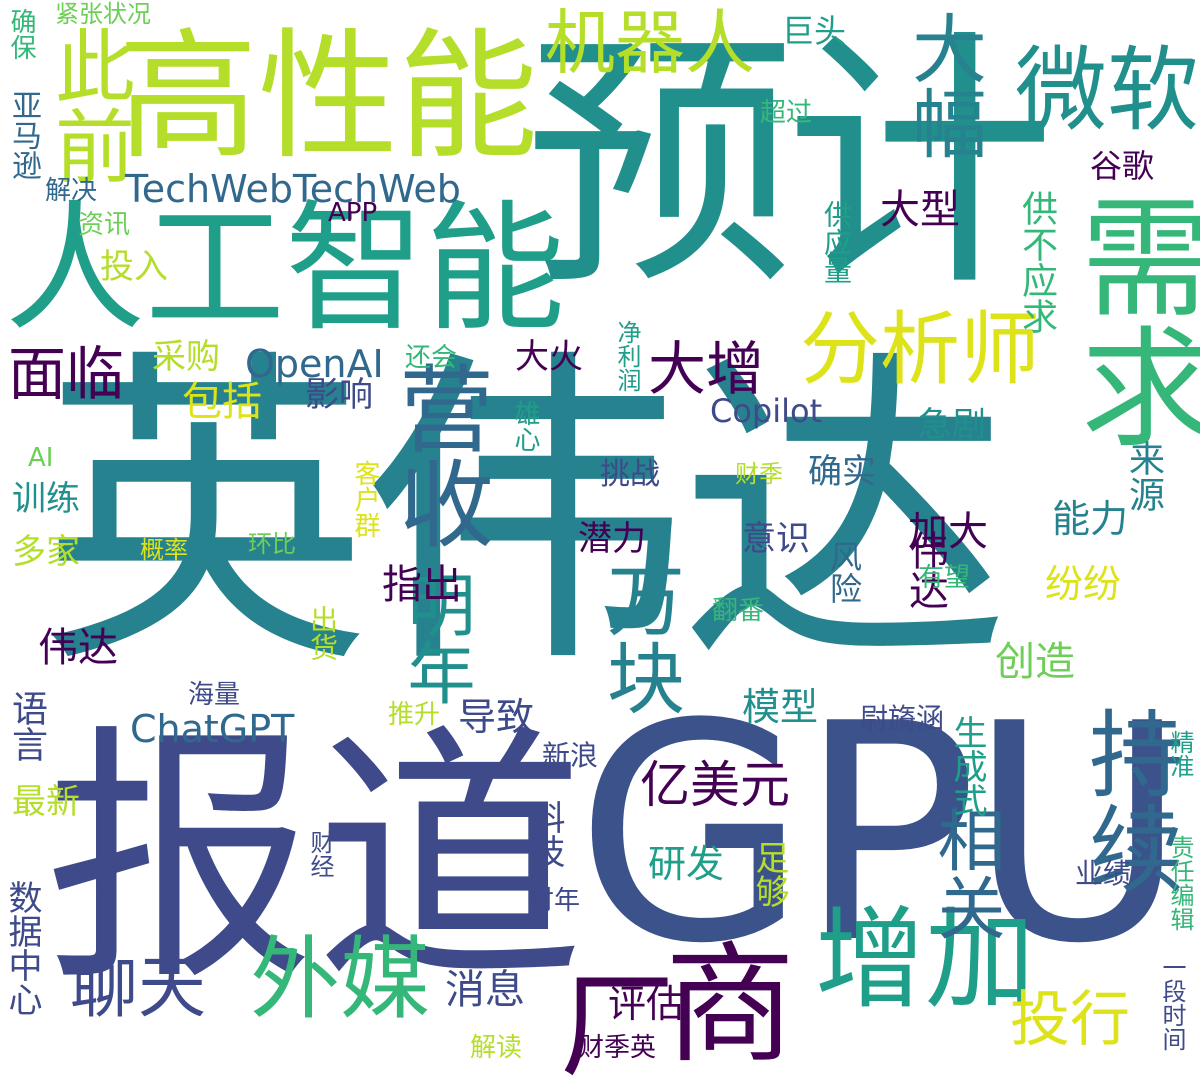  What do you see at coordinates (920, 349) in the screenshot?
I see `word-fenxishi: 分析师` at bounding box center [920, 349].